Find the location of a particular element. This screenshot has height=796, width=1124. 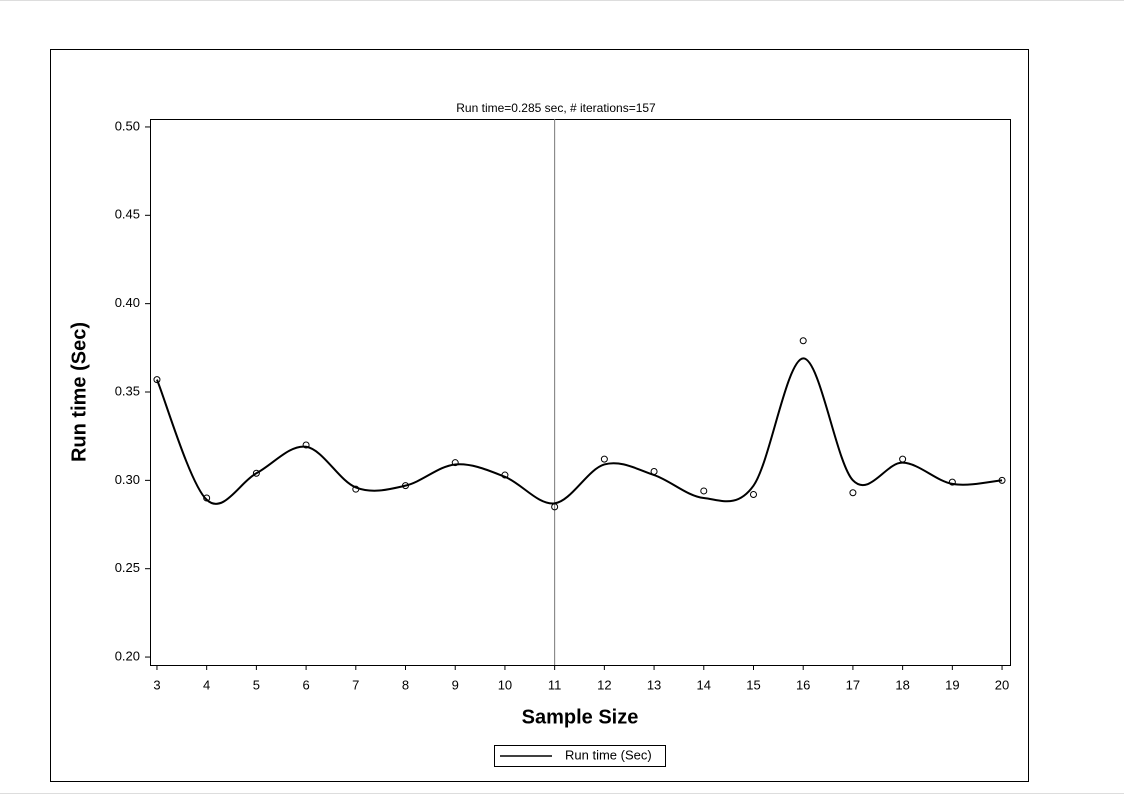

legend-box is located at coordinates (580, 756).